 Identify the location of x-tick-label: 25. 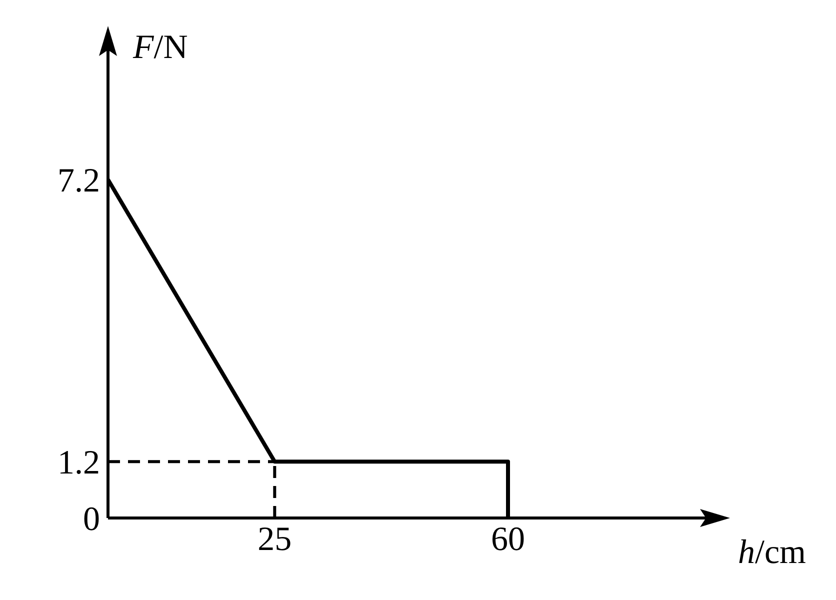
(275, 539).